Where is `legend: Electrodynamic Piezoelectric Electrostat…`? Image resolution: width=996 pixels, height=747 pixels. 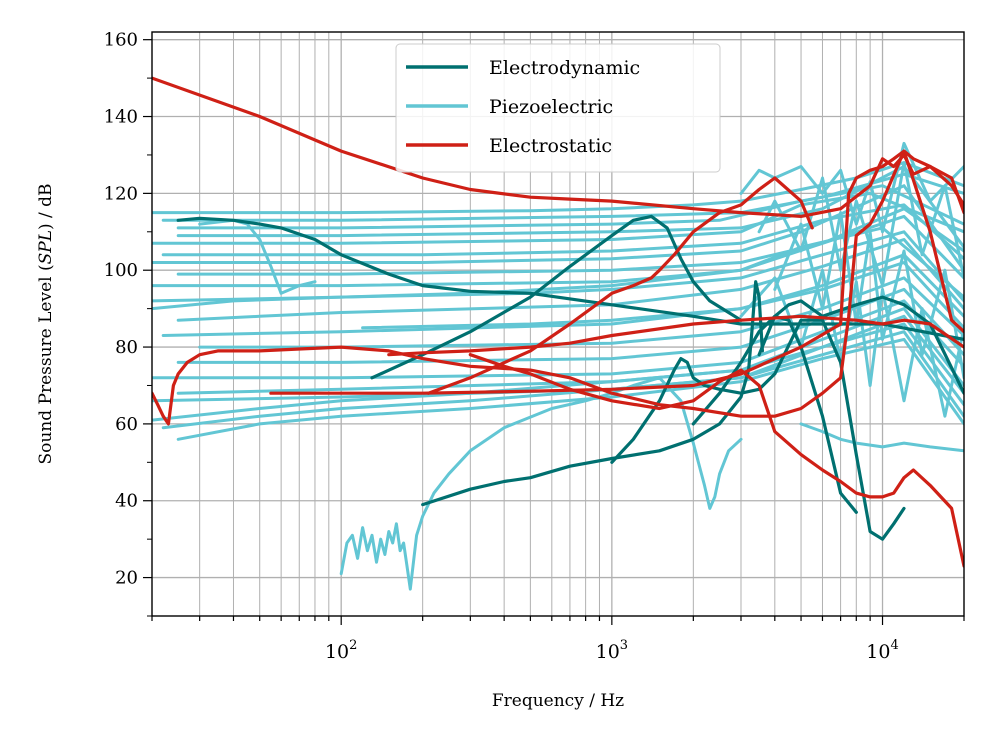 legend: Electrodynamic Piezoelectric Electrostat… is located at coordinates (558, 108).